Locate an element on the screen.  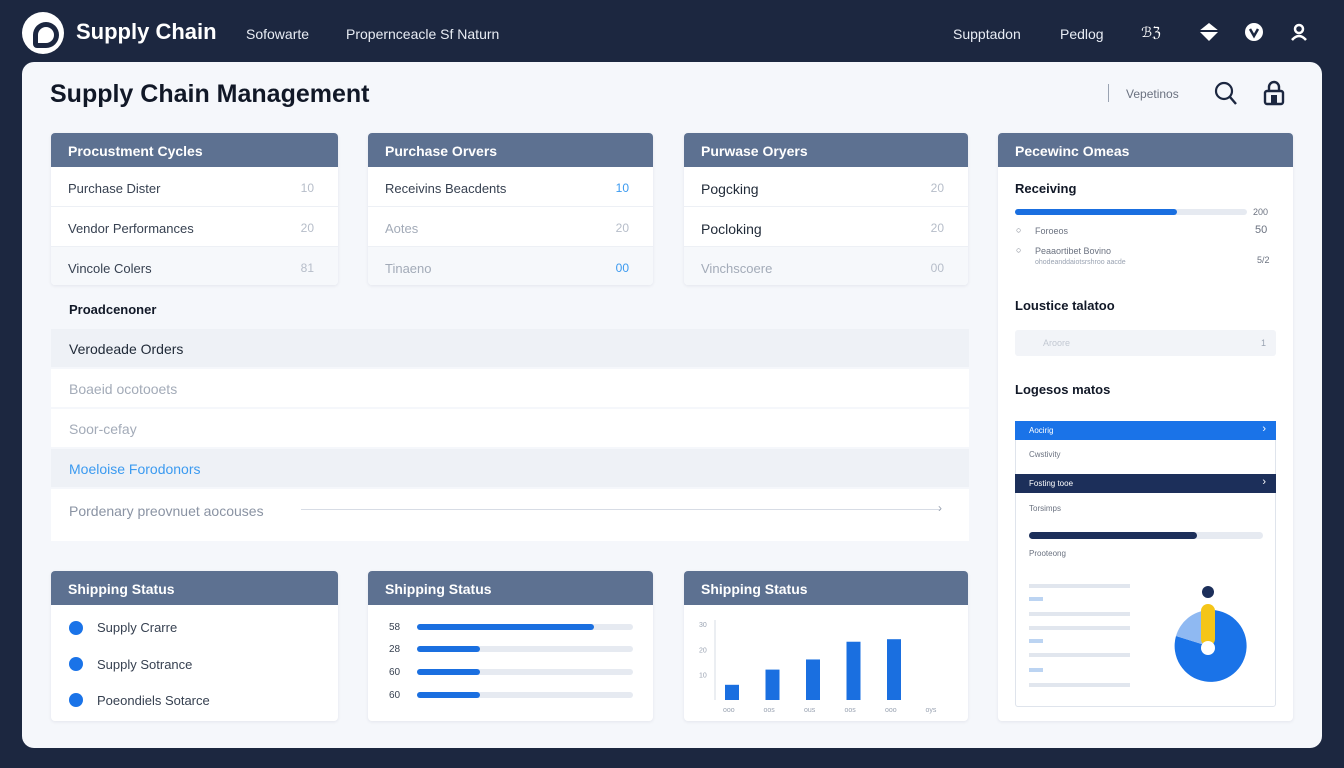
list-title: Proadcenoner is located at coordinates (113, 309).